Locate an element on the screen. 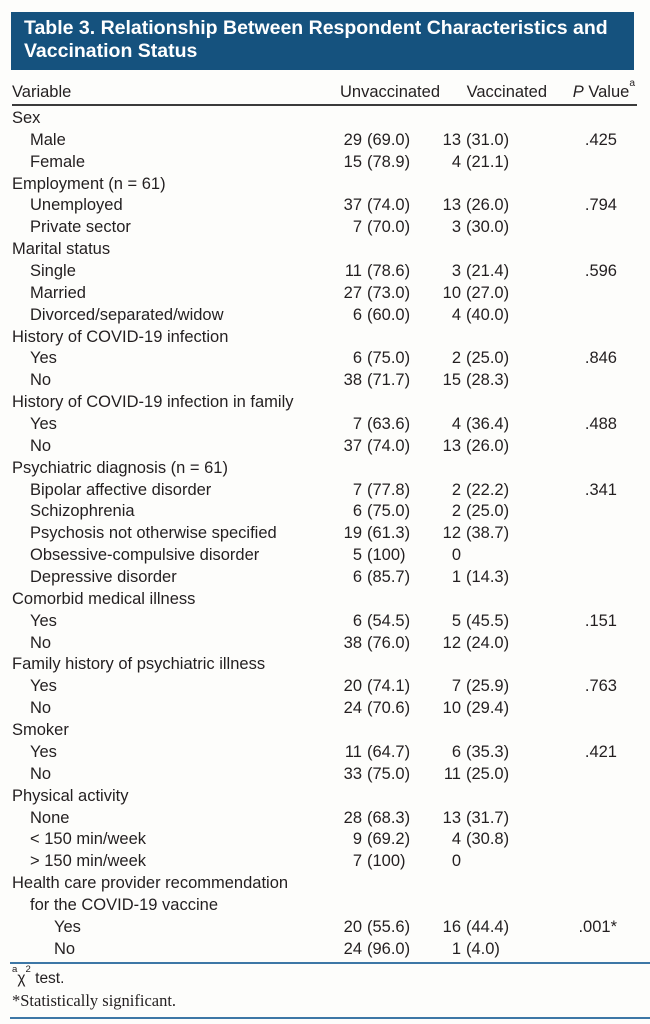 Image resolution: width=650 pixels, height=1024 pixels. row-label: Yes is located at coordinates (43, 686).